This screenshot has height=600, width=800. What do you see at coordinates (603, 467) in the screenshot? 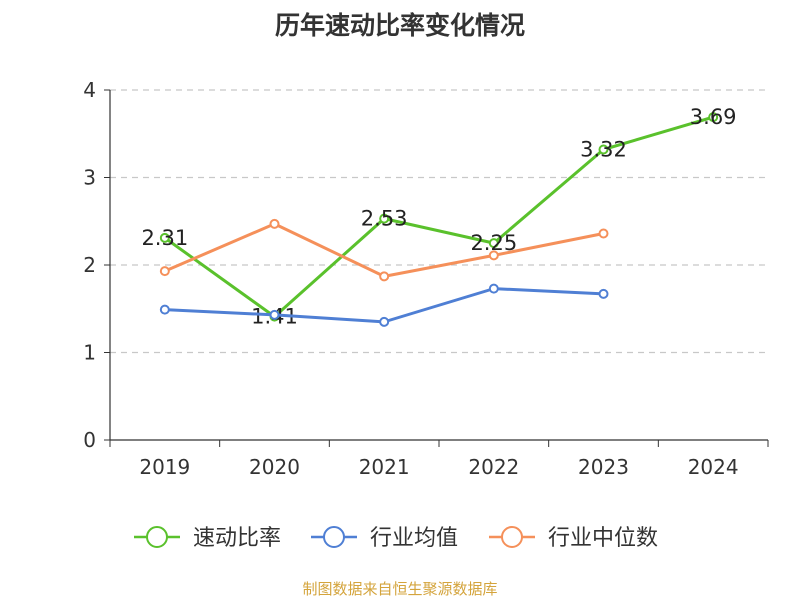
I see `x-tick-label: 2023` at bounding box center [603, 467].